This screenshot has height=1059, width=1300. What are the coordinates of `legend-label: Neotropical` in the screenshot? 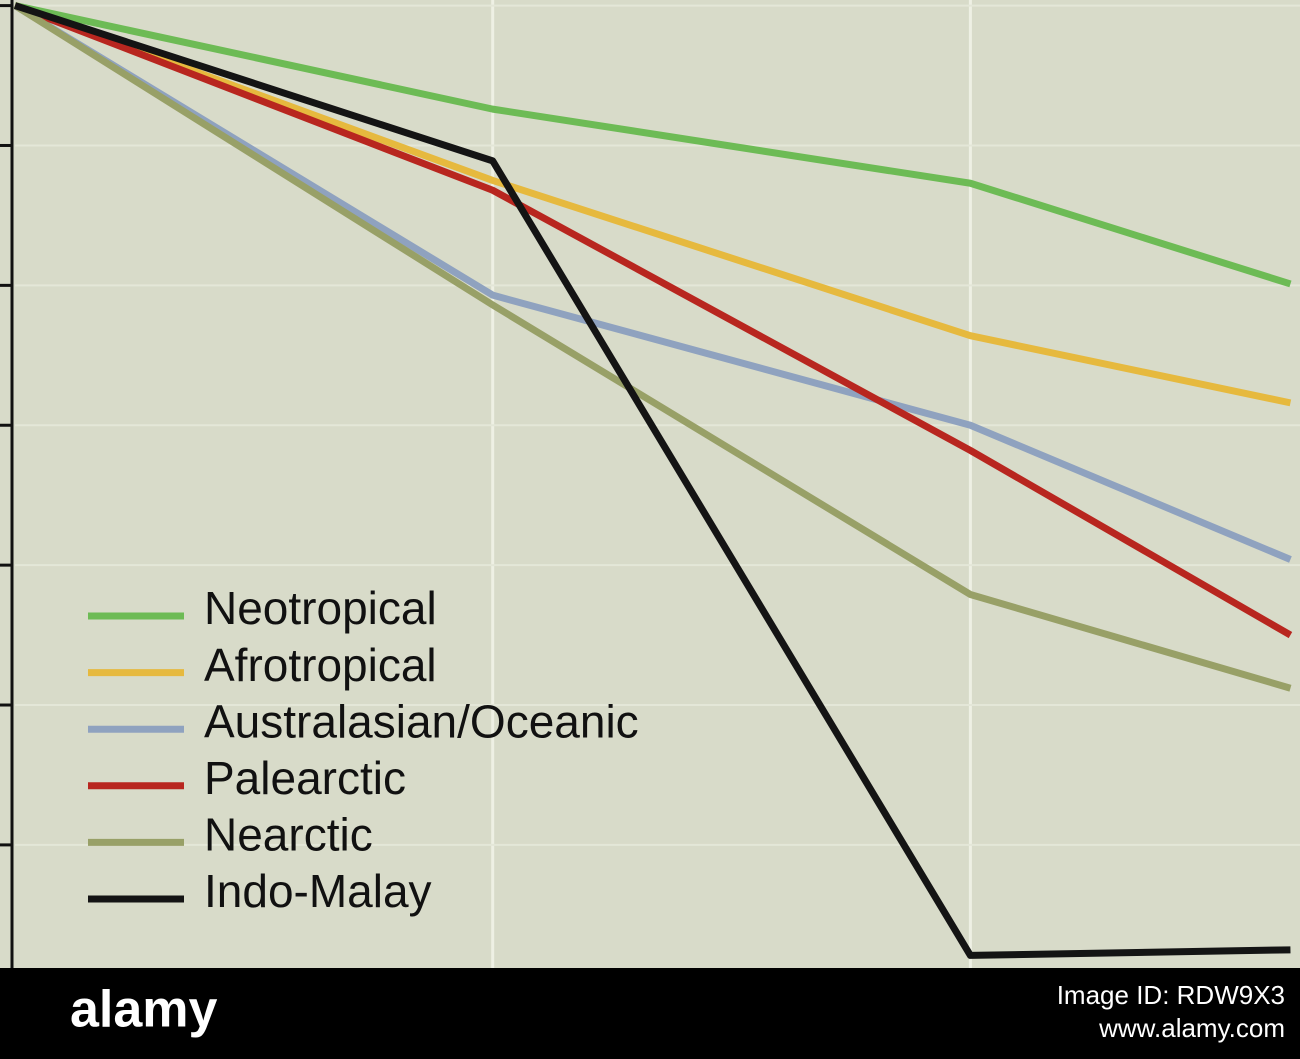 It's located at (320, 608).